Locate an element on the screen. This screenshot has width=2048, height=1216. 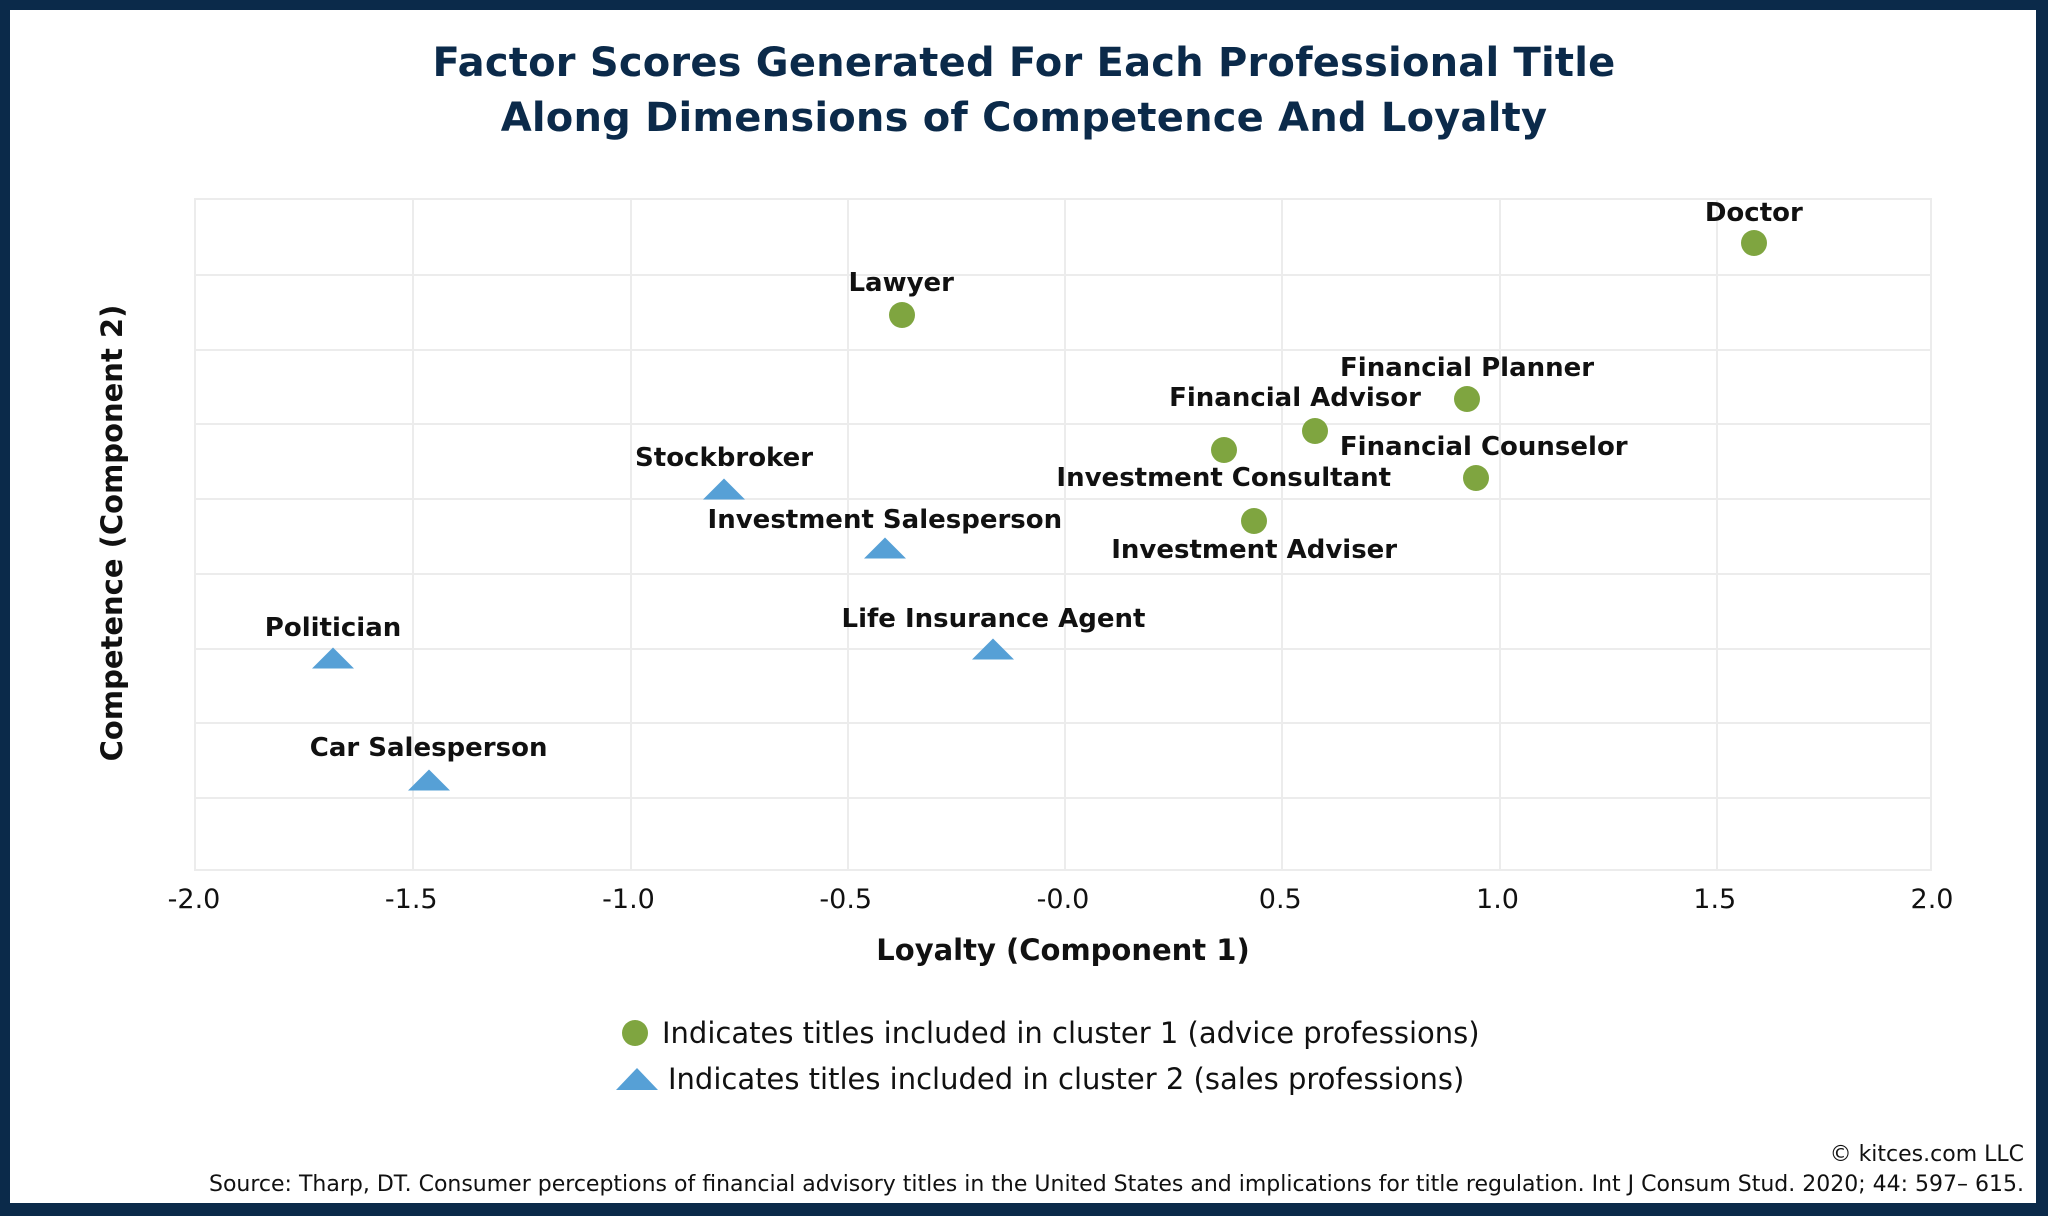
data-point-label: Financial Advisor is located at coordinates (1295, 398).